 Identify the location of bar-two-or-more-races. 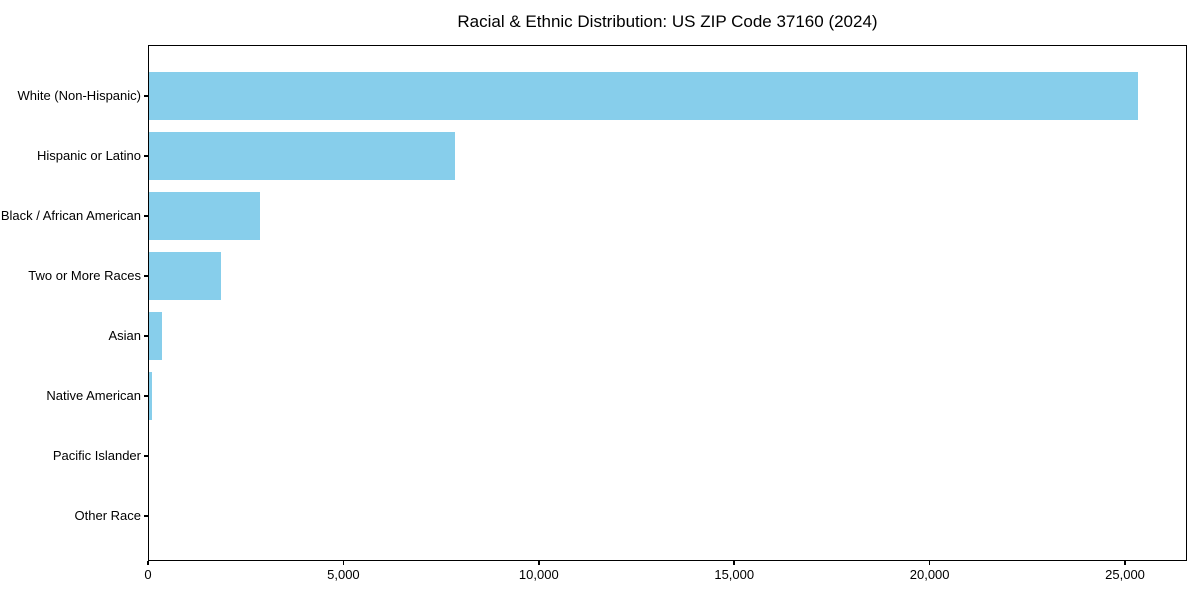
(185, 276).